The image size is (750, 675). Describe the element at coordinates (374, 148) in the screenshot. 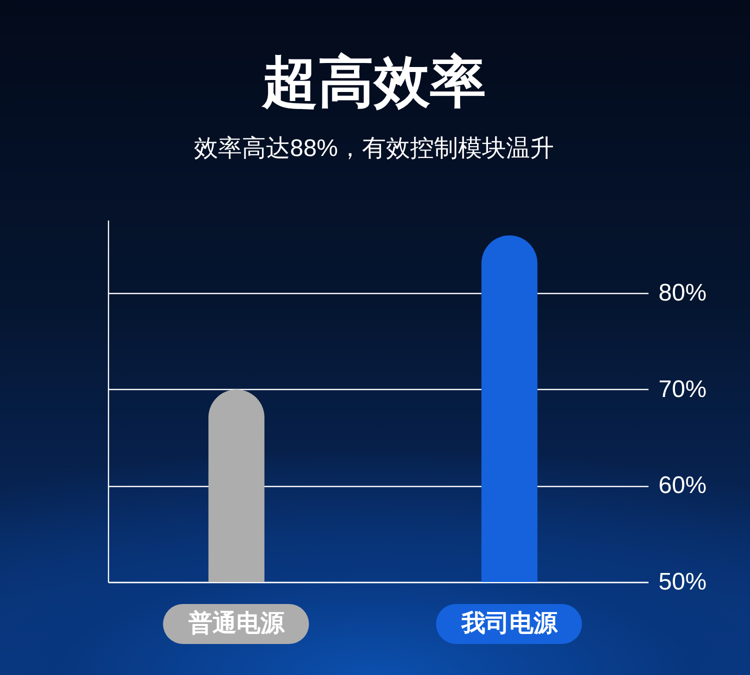

I see `chart-subtitle: 效率高达88%，有效控制模块温升` at that location.